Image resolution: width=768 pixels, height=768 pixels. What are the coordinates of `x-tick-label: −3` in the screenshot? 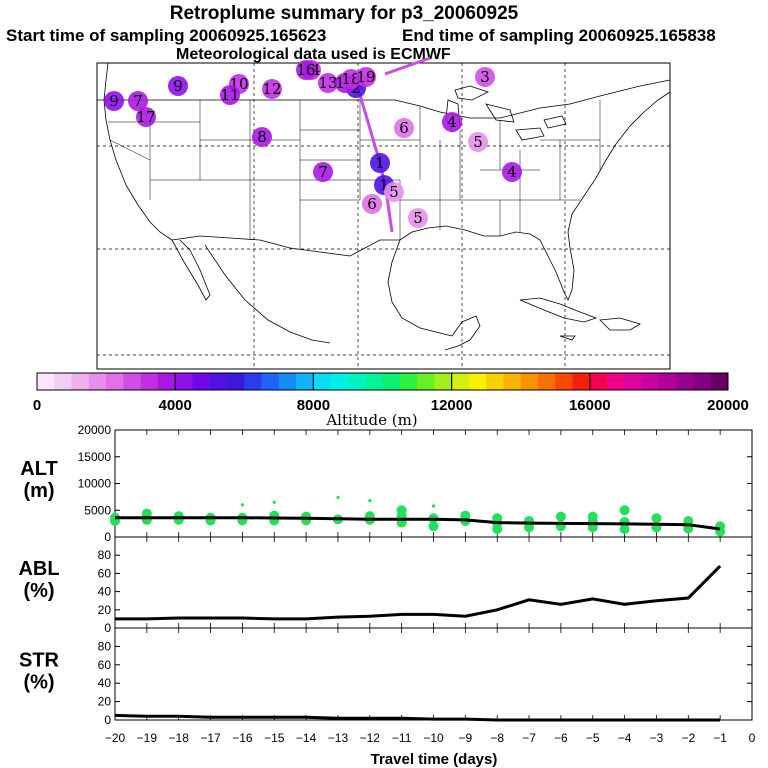 It's located at (657, 738).